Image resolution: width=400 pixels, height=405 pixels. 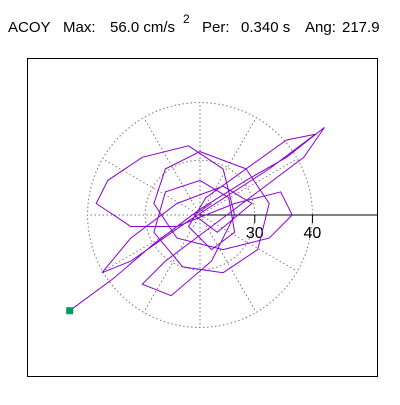 What do you see at coordinates (361, 27) in the screenshot?
I see `ang-value: 217.9` at bounding box center [361, 27].